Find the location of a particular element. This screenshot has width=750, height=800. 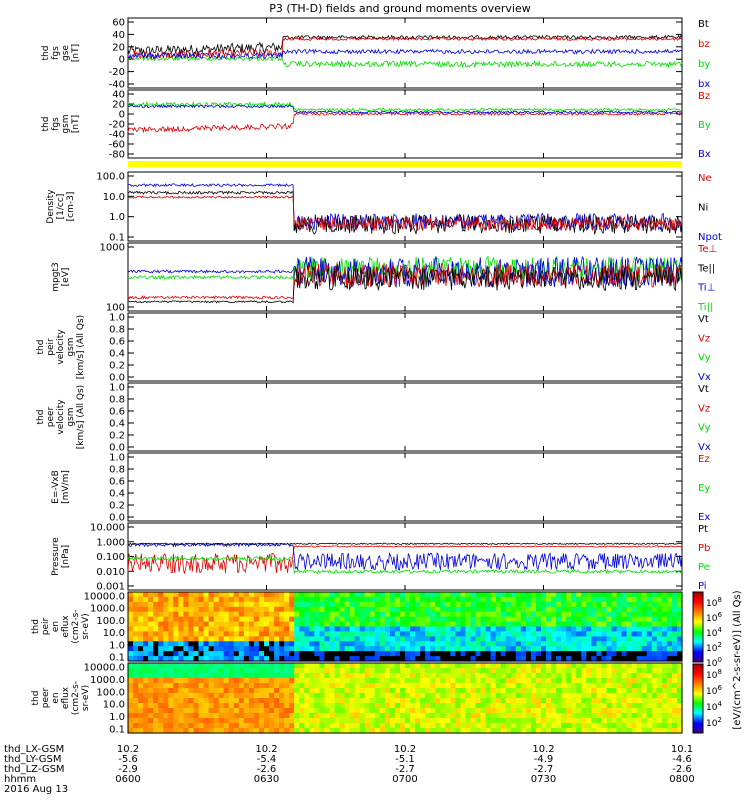

x-tick-label-ly: -5.4 is located at coordinates (267, 759).